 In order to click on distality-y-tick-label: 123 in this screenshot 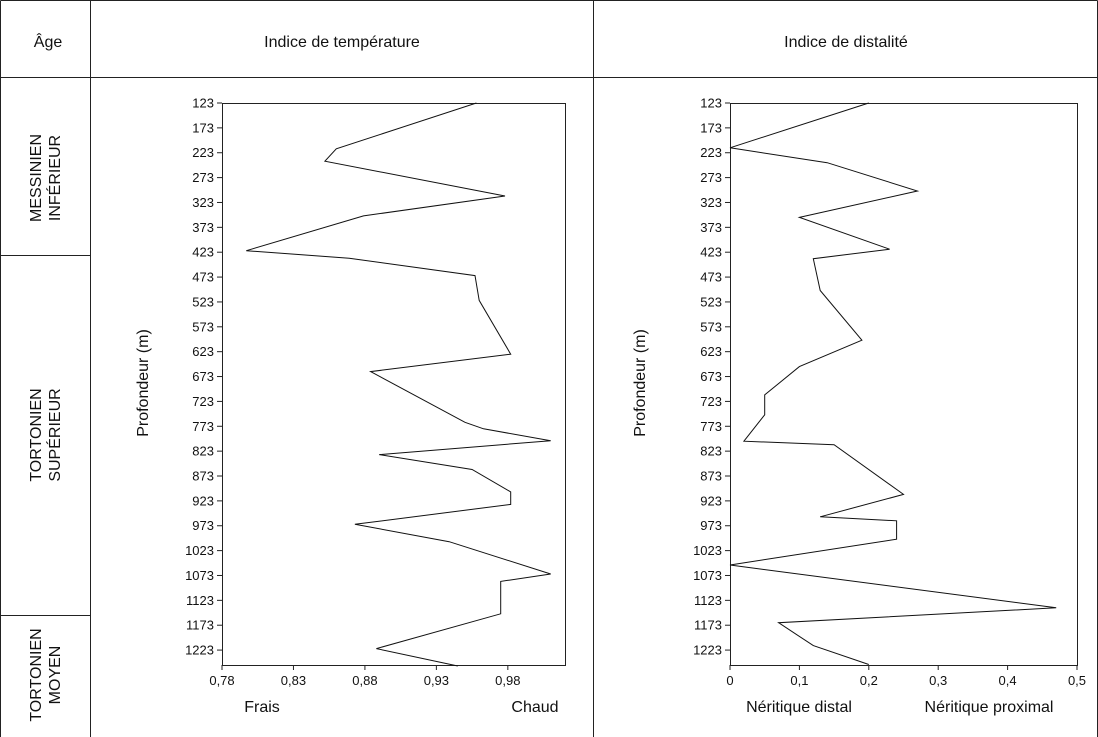, I will do `click(711, 103)`.